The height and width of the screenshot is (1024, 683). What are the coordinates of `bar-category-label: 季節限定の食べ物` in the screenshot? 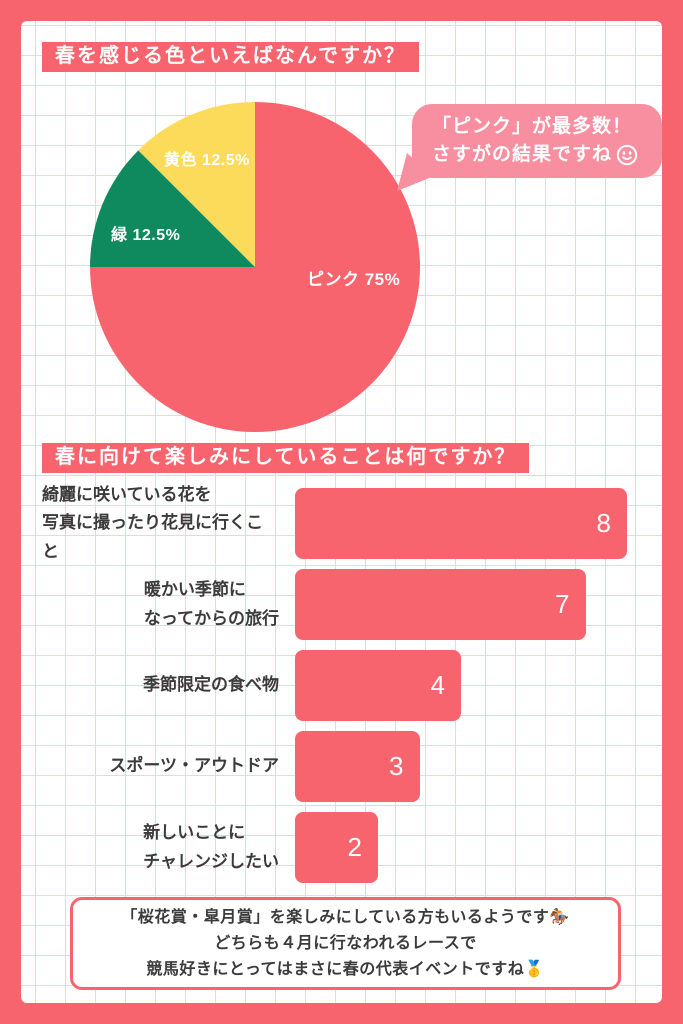 It's located at (211, 685).